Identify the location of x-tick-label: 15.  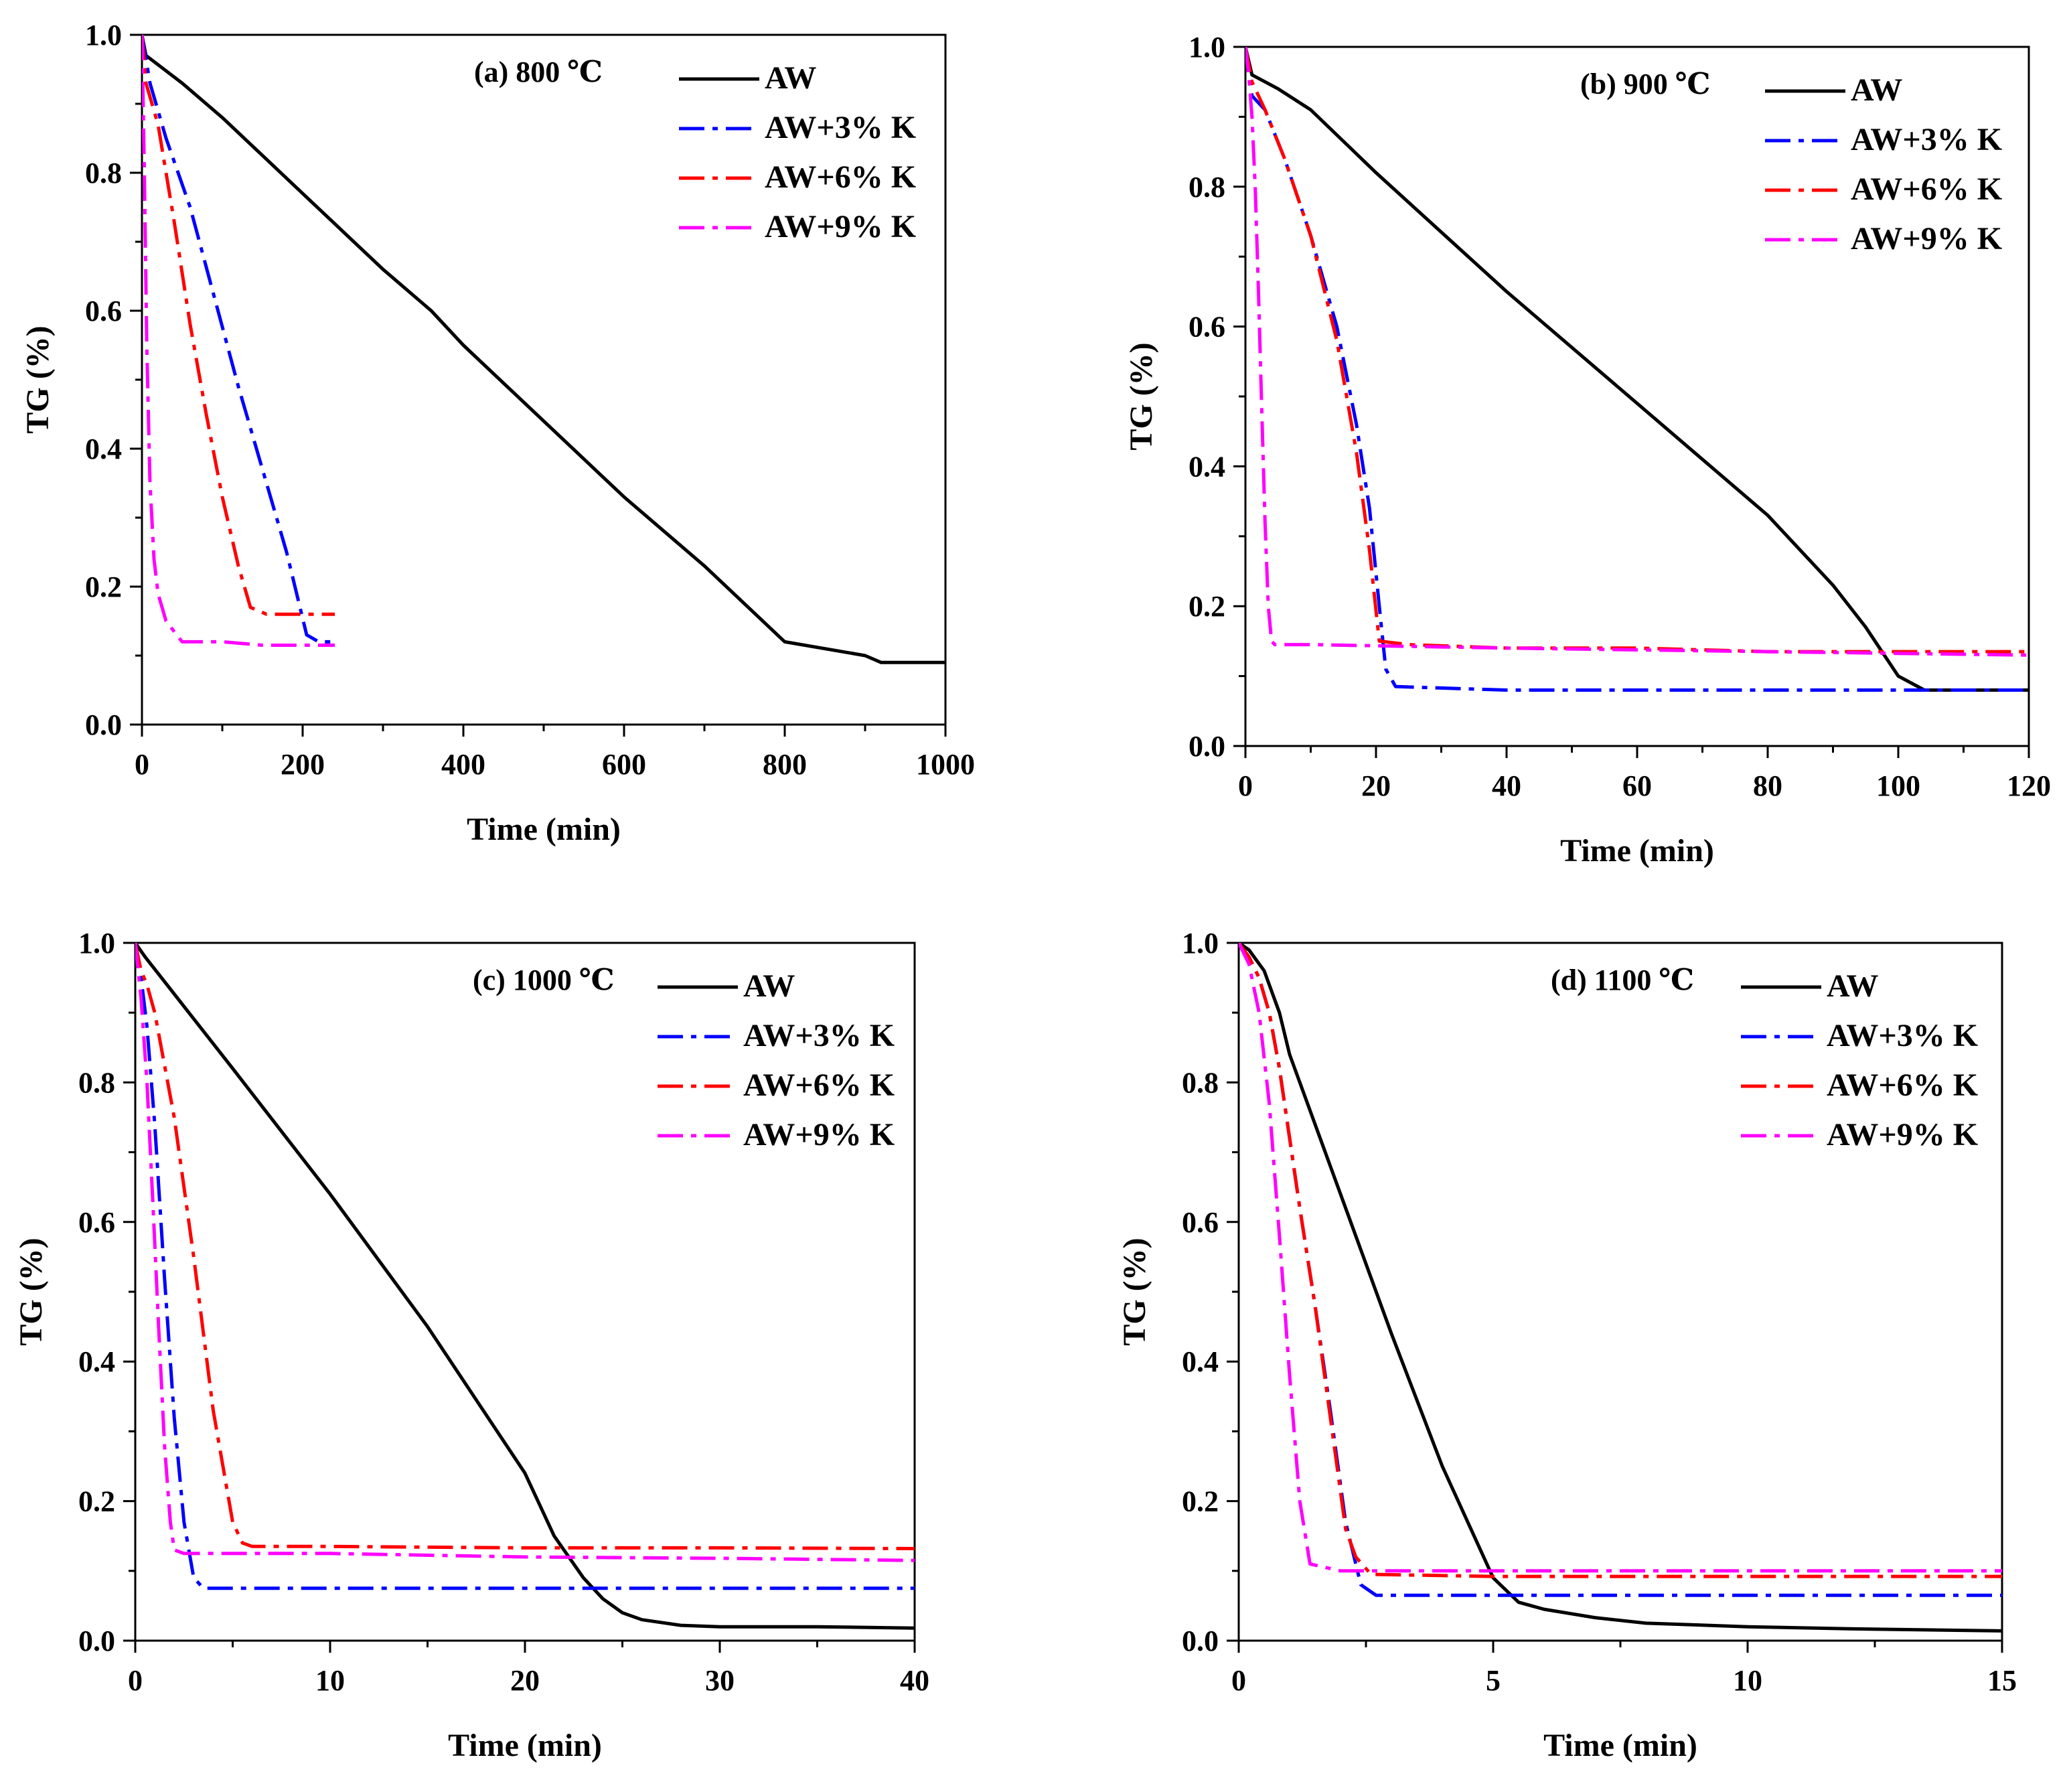
(2002, 1680).